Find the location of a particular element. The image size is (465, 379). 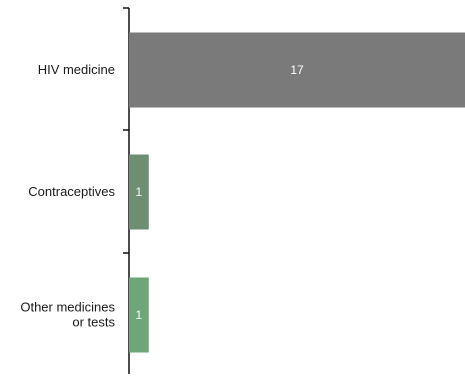

data-label-2: 1 is located at coordinates (139, 192).